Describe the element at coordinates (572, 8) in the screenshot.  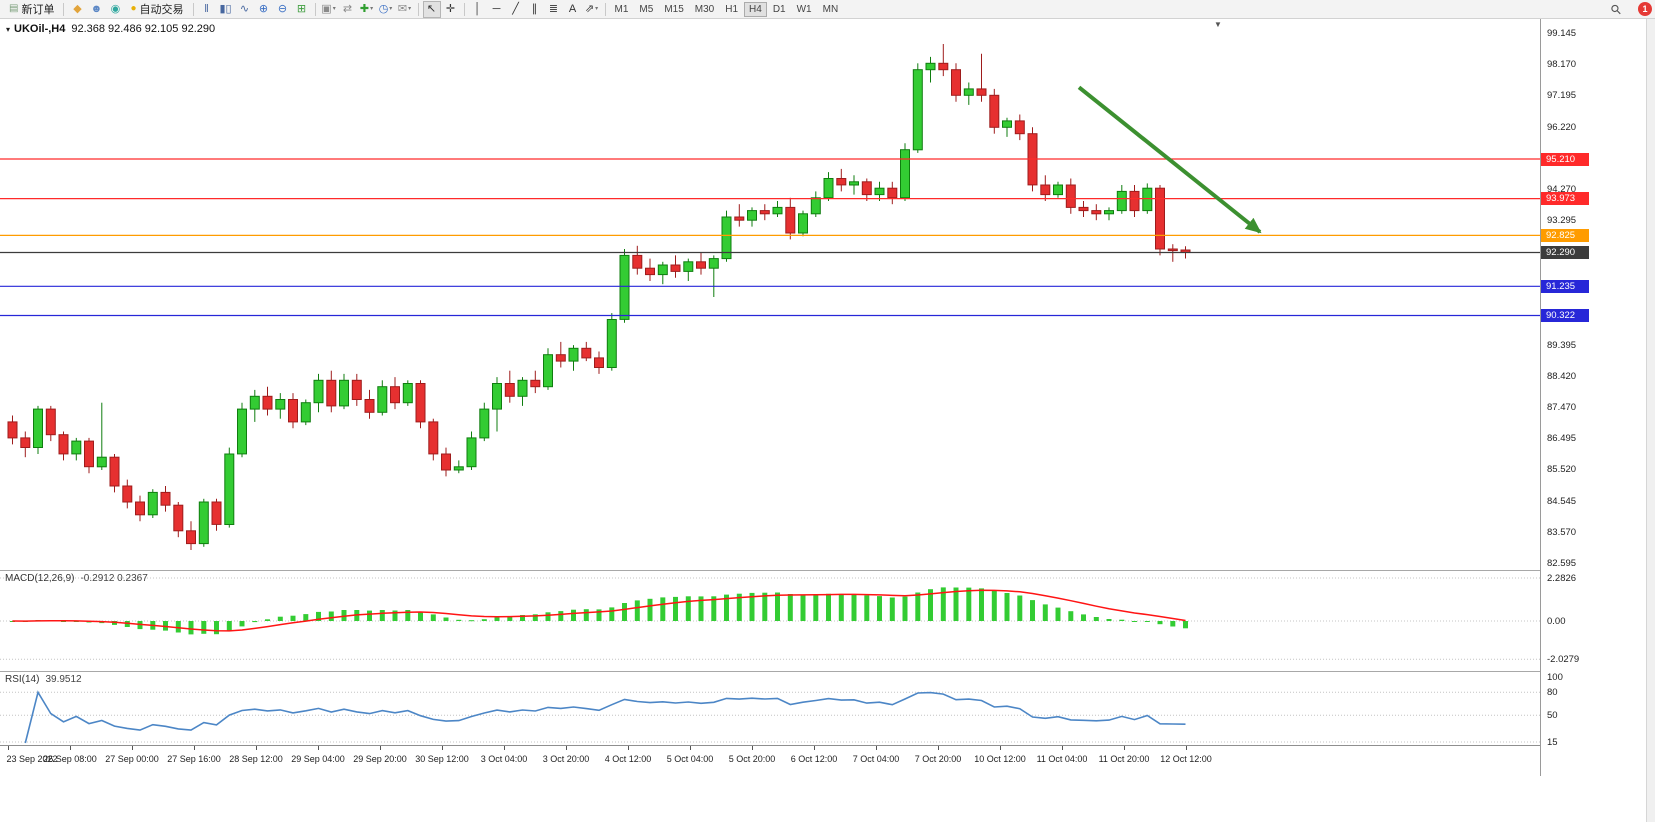
I see `text-label-icon: A` at that location.